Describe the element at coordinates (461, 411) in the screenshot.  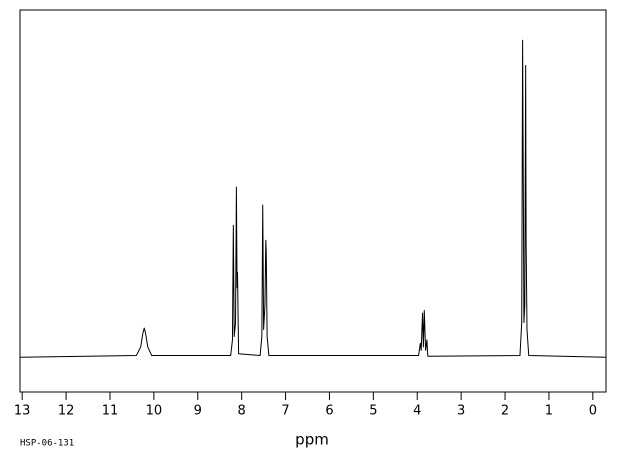
I see `x-tick-label: 3` at that location.